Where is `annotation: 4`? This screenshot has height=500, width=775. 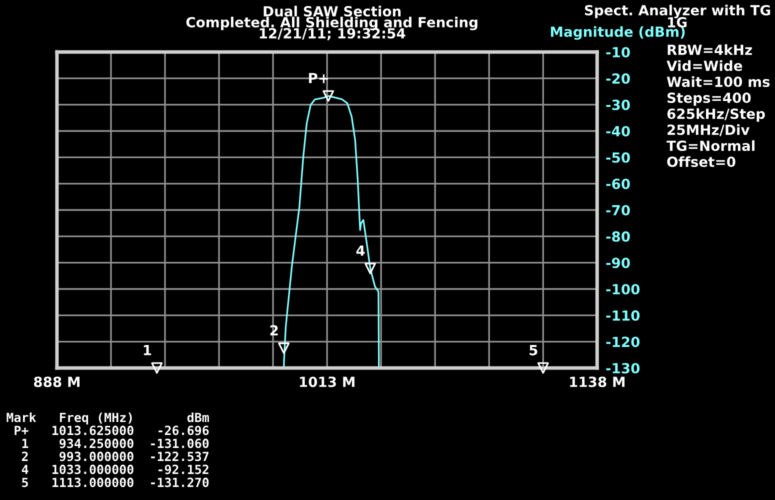 annotation: 4 is located at coordinates (360, 251).